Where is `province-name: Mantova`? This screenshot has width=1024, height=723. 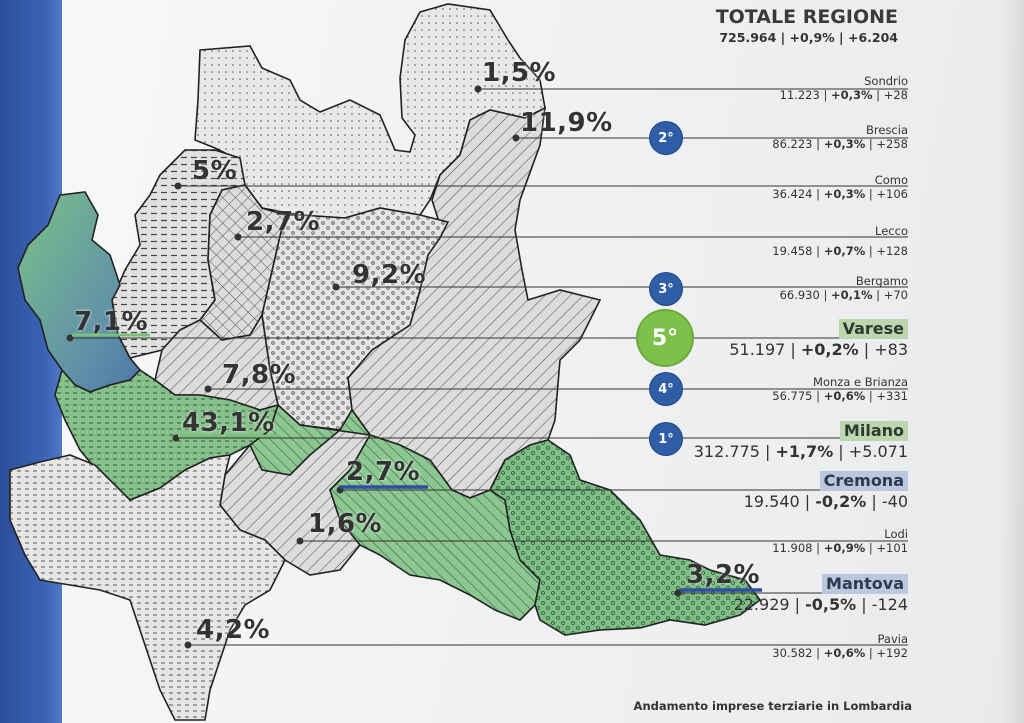
province-name: Mantova is located at coordinates (865, 584).